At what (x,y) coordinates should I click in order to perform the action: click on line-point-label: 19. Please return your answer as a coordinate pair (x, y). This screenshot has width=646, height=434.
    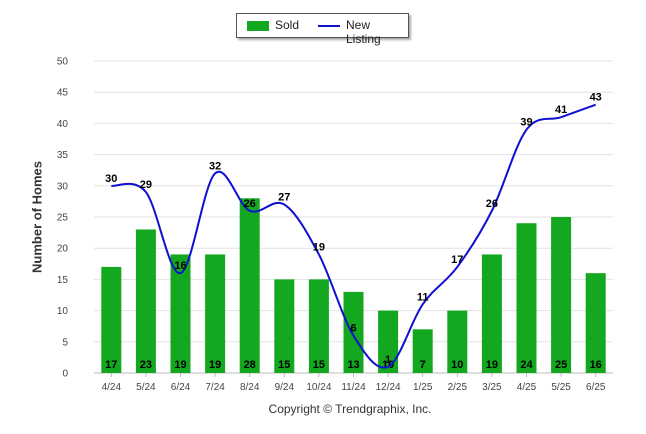
    Looking at the image, I should click on (319, 247).